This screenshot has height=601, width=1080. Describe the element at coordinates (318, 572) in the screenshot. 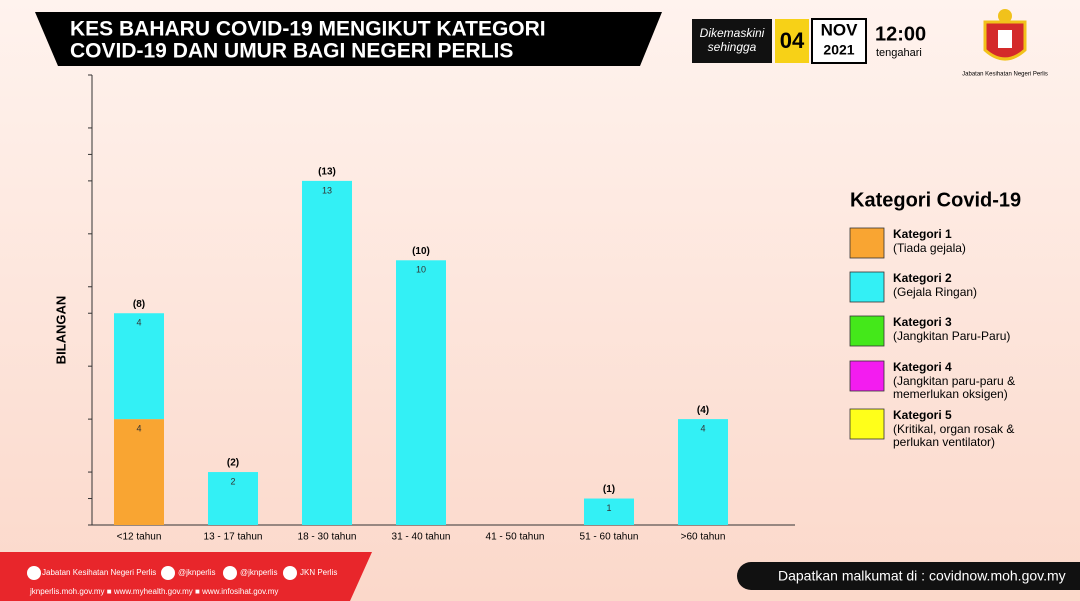

I see `social-link: JKN Perlis` at that location.